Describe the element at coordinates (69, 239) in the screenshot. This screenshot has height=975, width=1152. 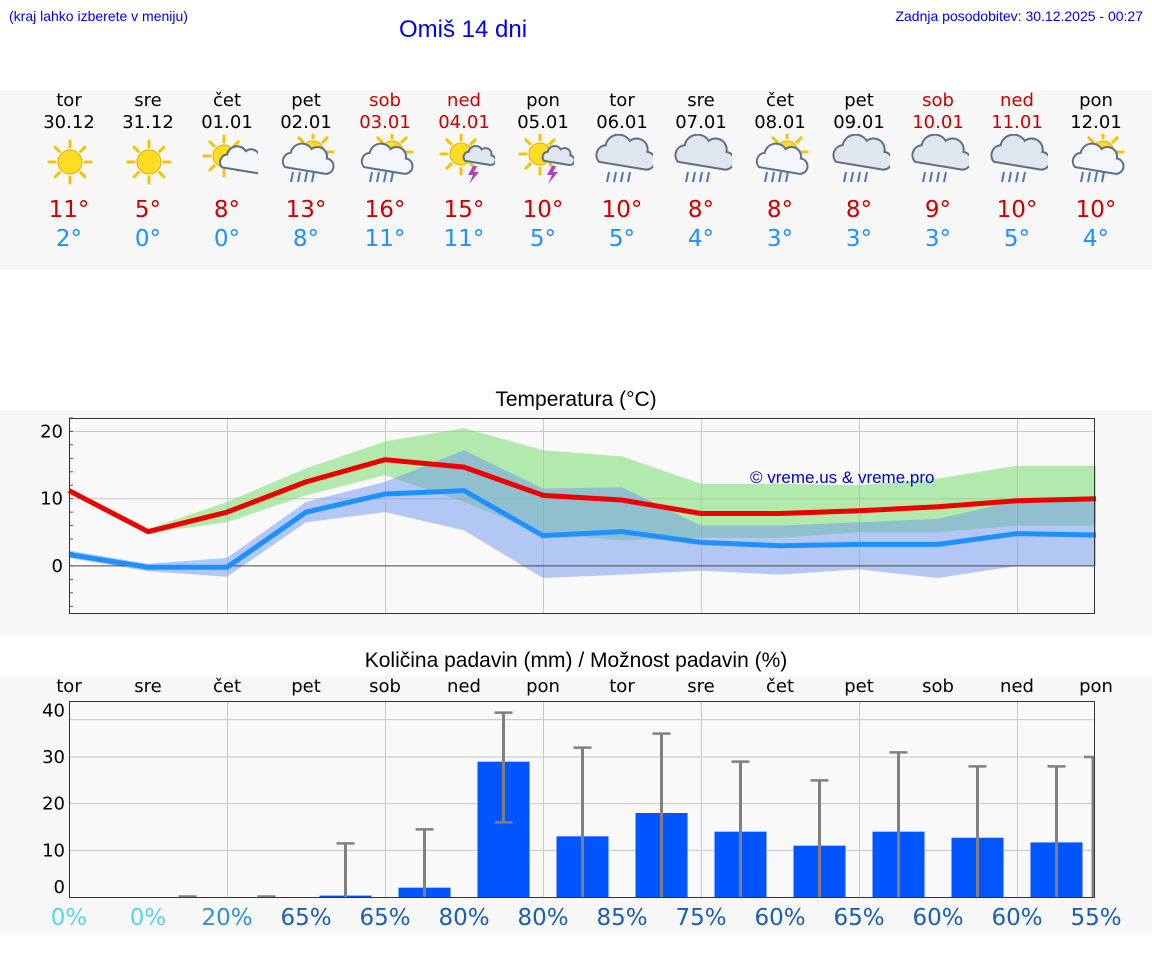
I see `temp-min: 2°` at that location.